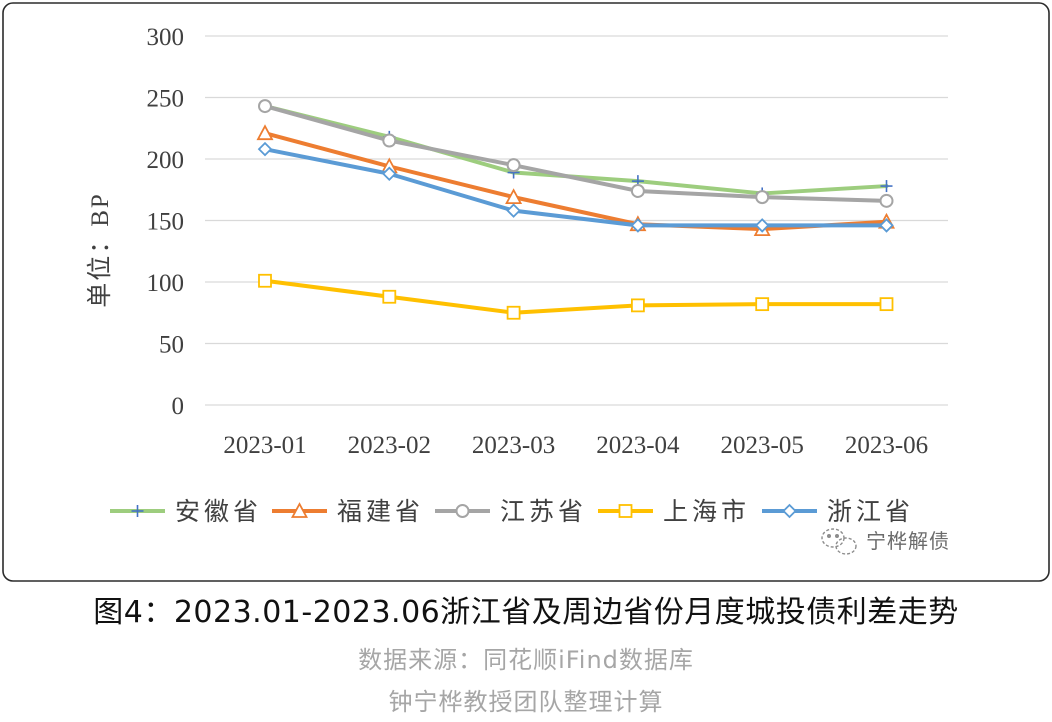 This screenshot has height=722, width=1052. I want to click on credit-note: 钟宁桦教授团队整理计算, so click(526, 702).